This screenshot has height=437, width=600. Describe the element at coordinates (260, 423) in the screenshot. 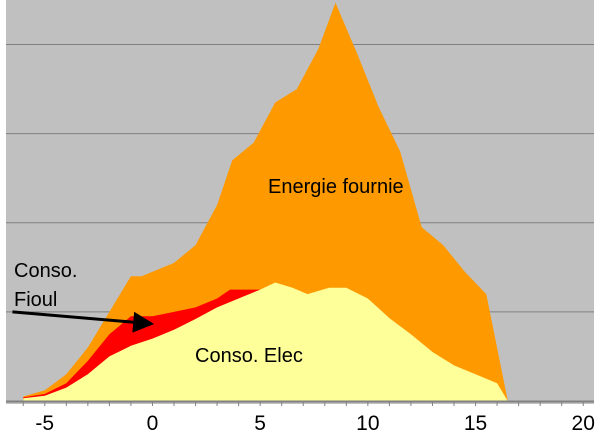

I see `x-tick-label: 5` at that location.